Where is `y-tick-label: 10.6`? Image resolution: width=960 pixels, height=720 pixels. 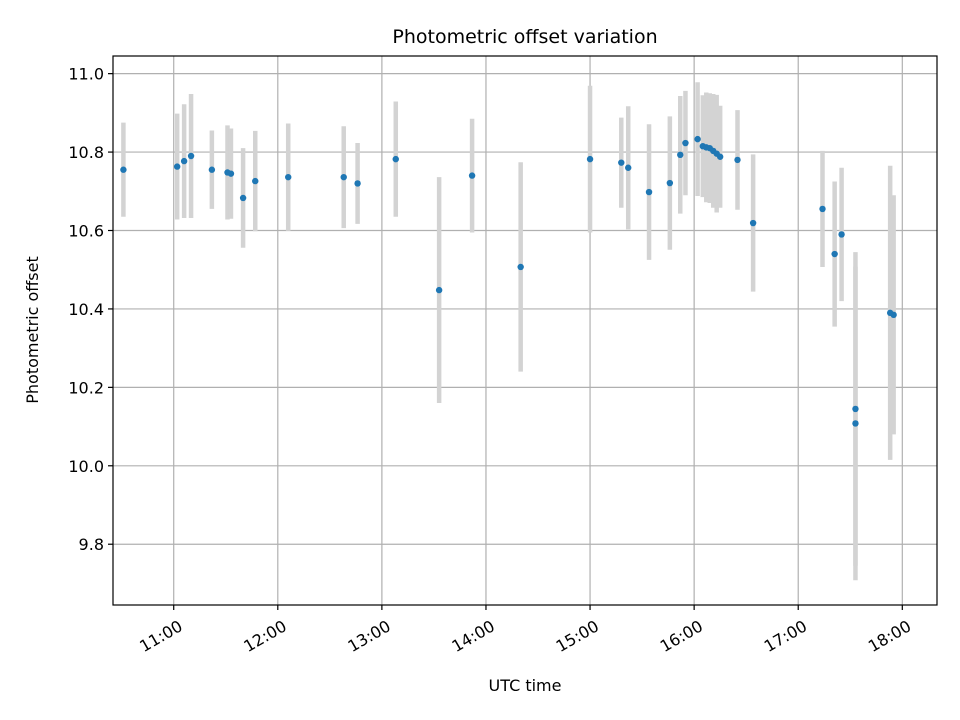 y-tick-label: 10.6 is located at coordinates (86, 231).